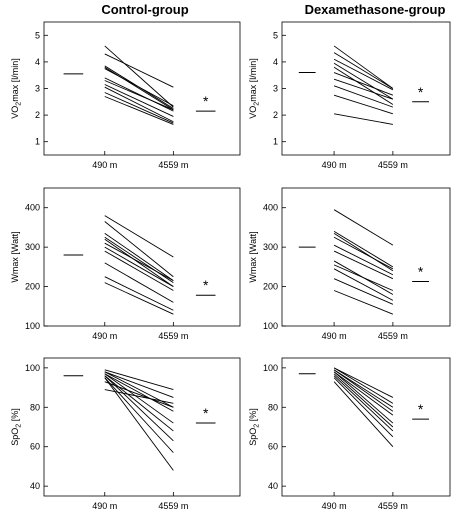 The width and height of the screenshot is (474, 513). I want to click on y-tick-label: 1, so click(37, 142).